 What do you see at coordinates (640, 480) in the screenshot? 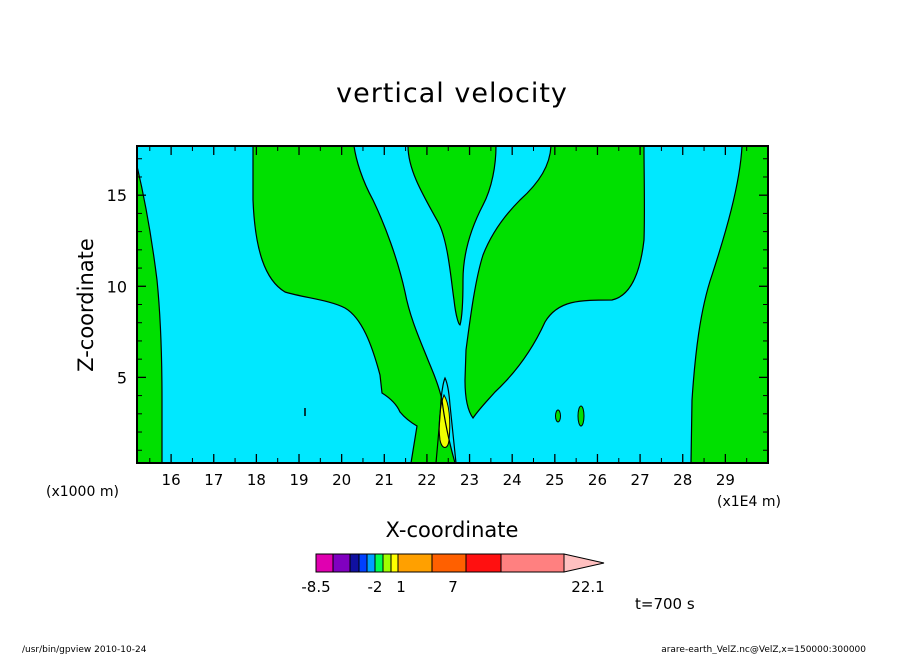
I see `x-tick-label: 27` at bounding box center [640, 480].